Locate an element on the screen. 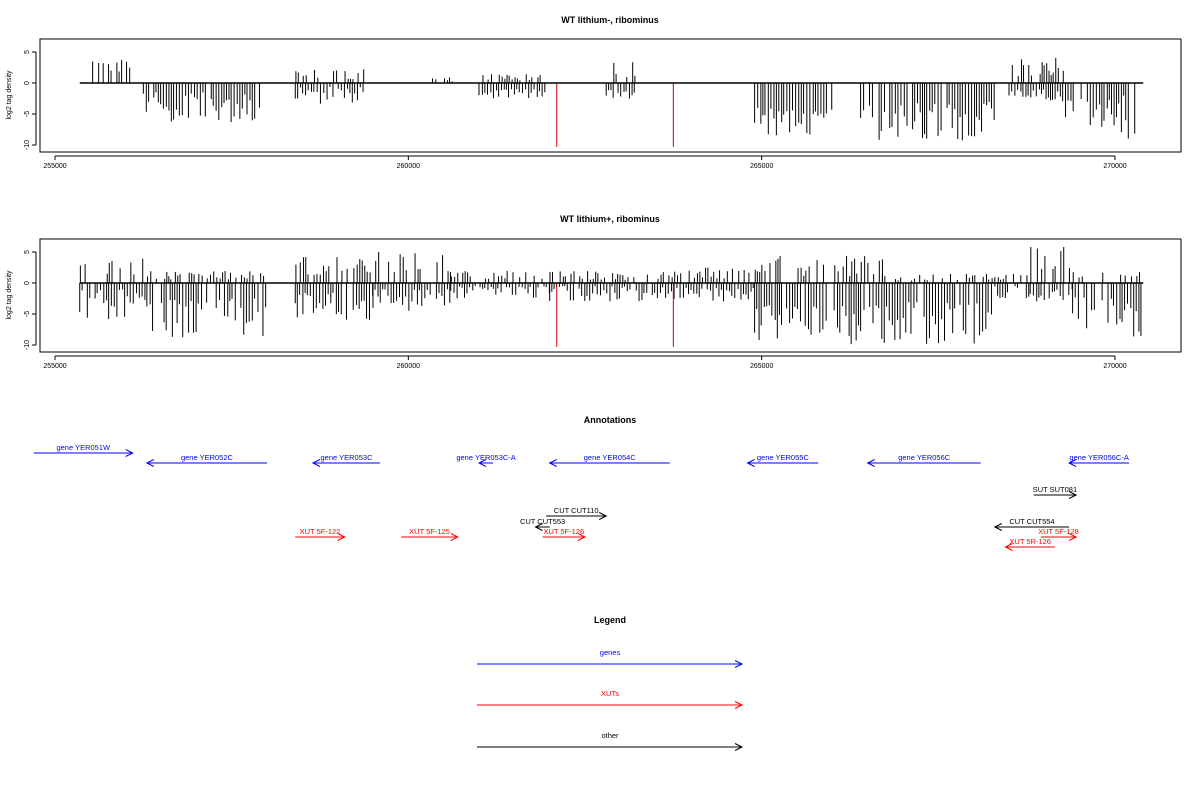 The height and width of the screenshot is (800, 1200). feature-label: CUT CUT553 is located at coordinates (542, 521).